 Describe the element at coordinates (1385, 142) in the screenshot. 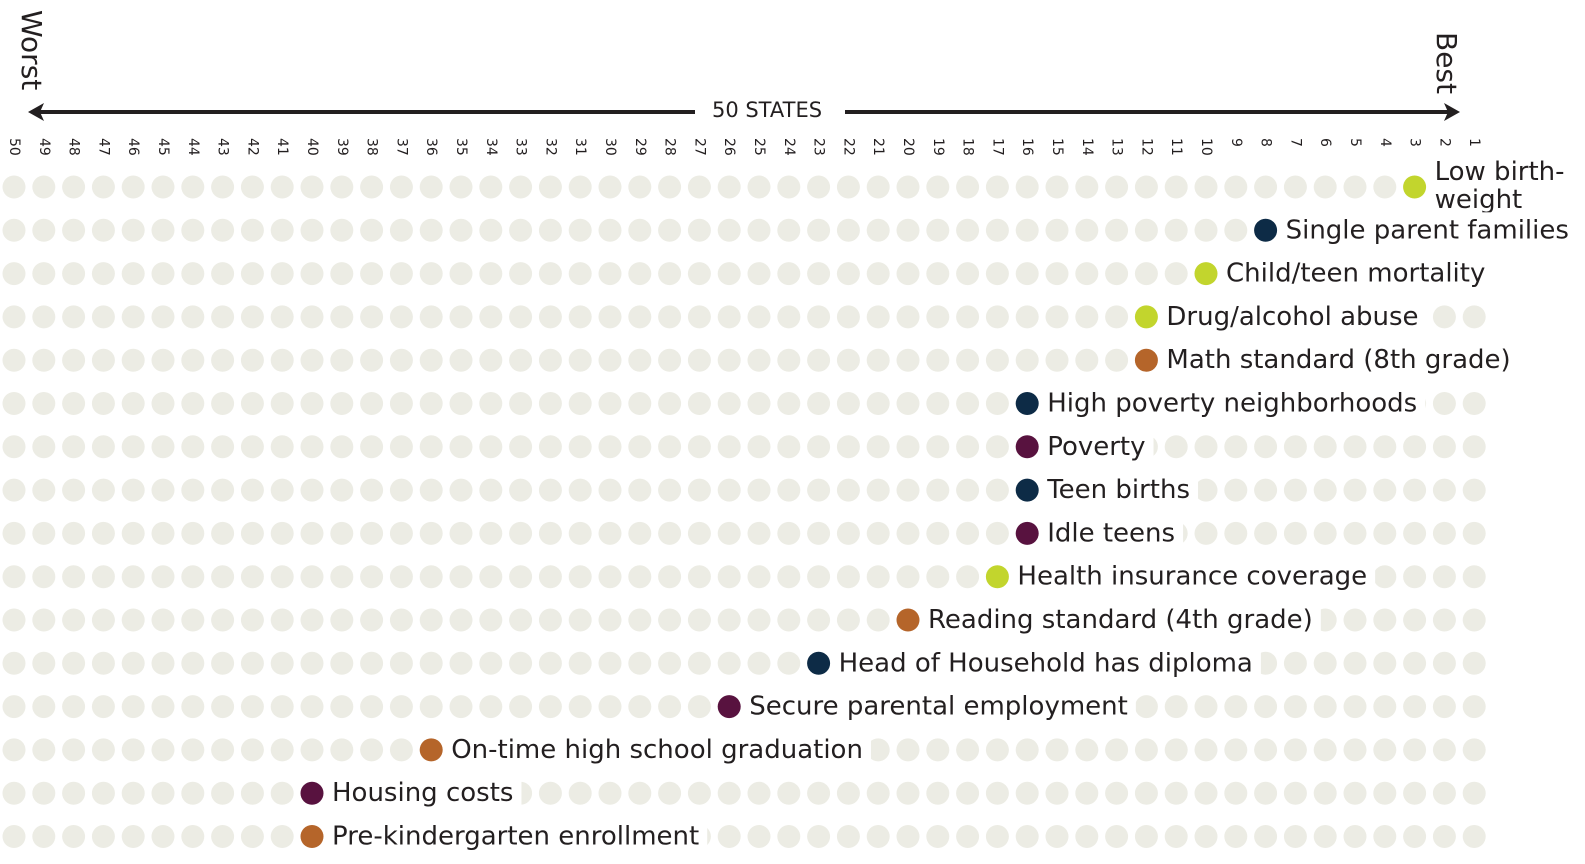

I see `tick-label: 4` at that location.